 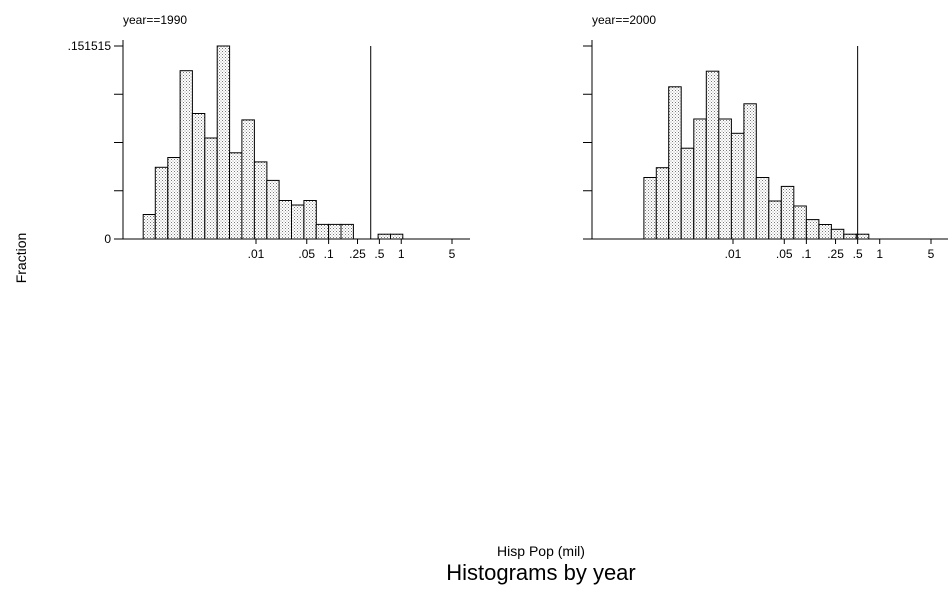 I want to click on y-tick-label: 0, so click(x=107, y=239).